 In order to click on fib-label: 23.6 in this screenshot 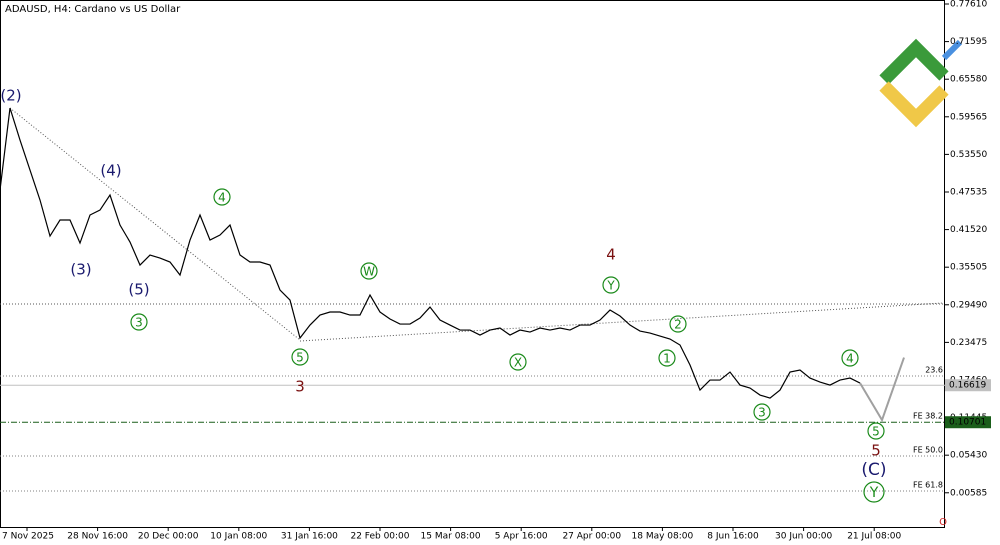, I will do `click(934, 370)`.